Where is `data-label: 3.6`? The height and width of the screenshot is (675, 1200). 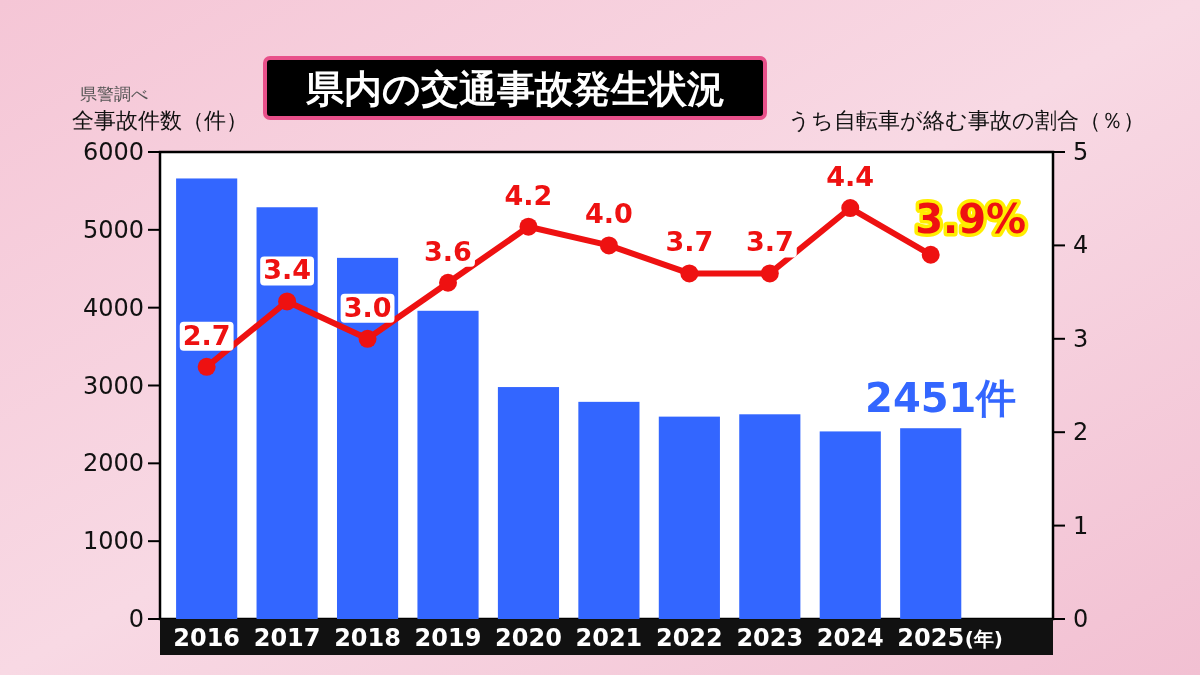
data-label: 3.6 is located at coordinates (448, 251).